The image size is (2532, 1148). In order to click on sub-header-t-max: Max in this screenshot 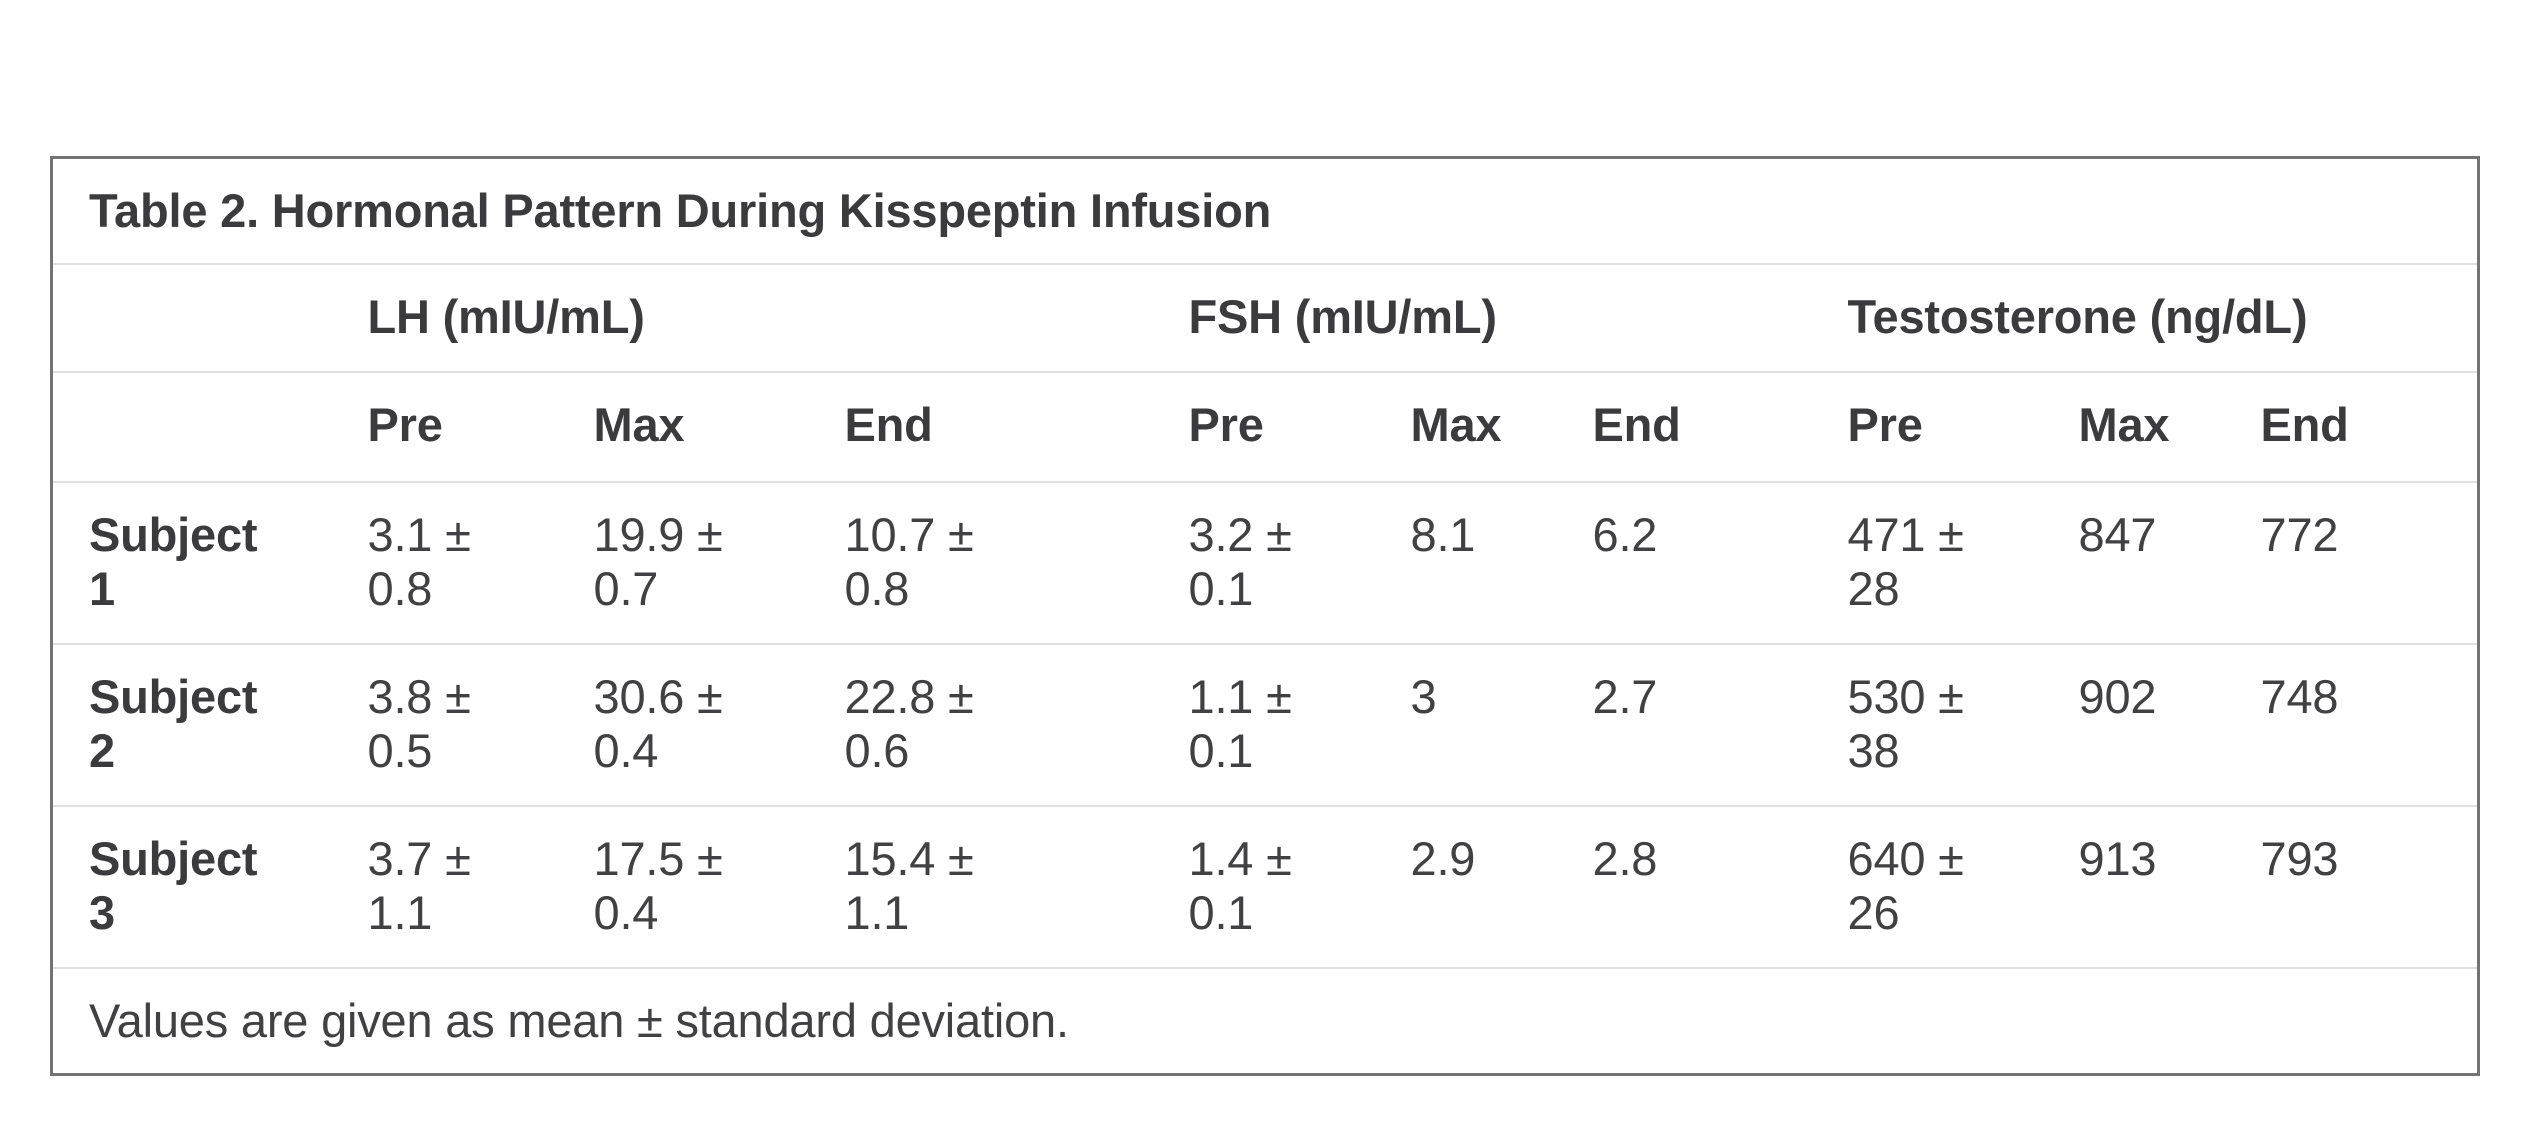, I will do `click(2133, 426)`.